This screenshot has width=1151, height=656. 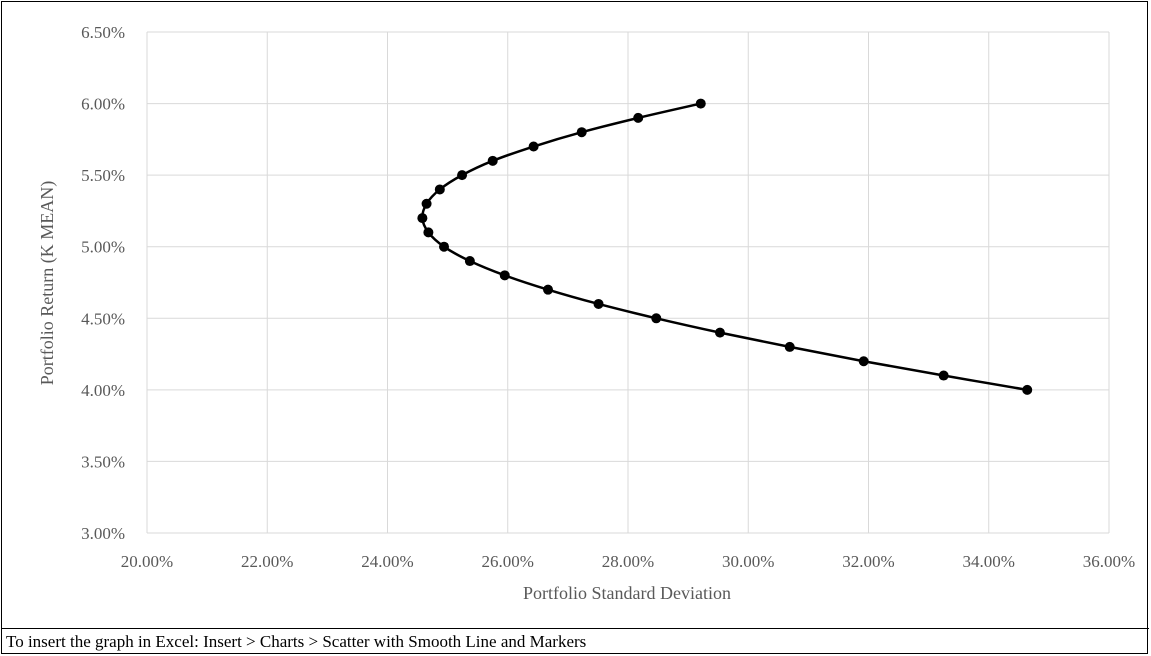 I want to click on caption-divider, so click(x=575, y=628).